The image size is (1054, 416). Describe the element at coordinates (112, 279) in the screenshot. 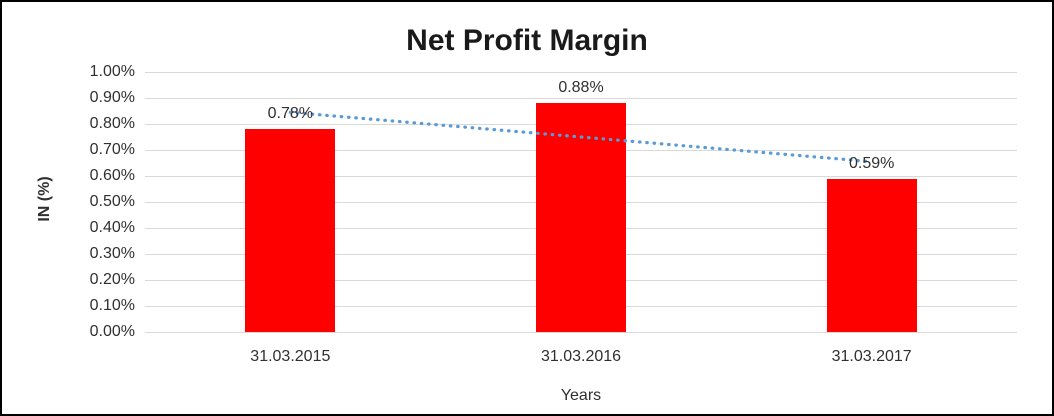

I see `y-tick-label: 0.20%` at that location.